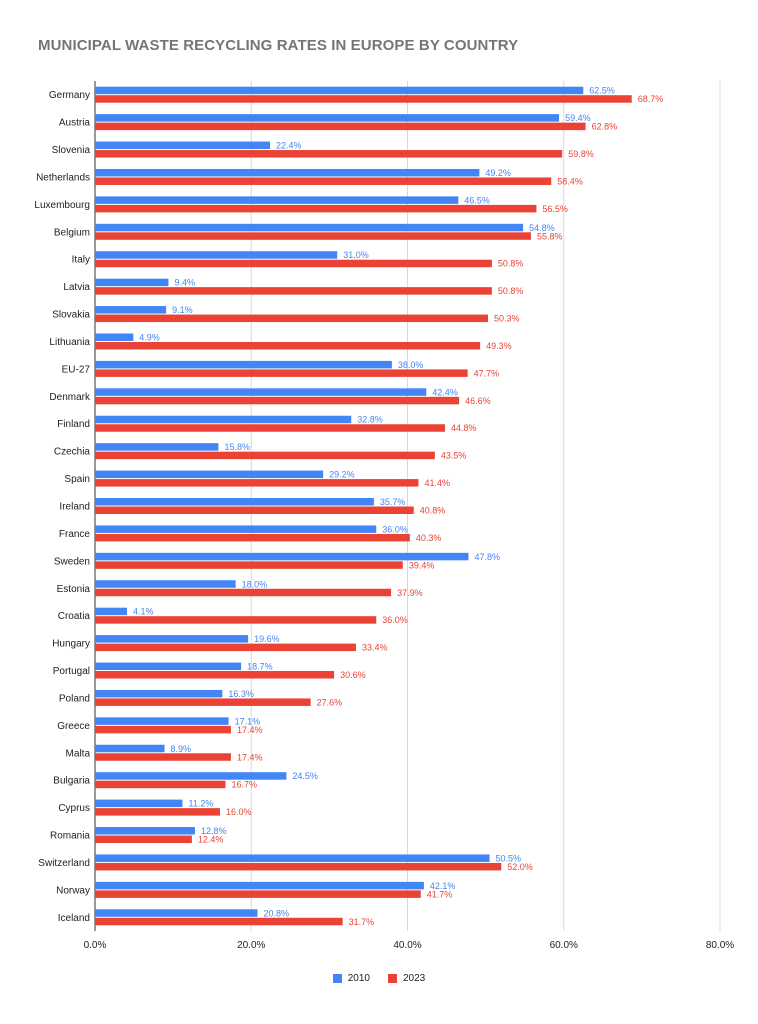 This screenshot has width=758, height=1024. Describe the element at coordinates (410, 593) in the screenshot. I see `data-label-2023: 37.9%` at that location.